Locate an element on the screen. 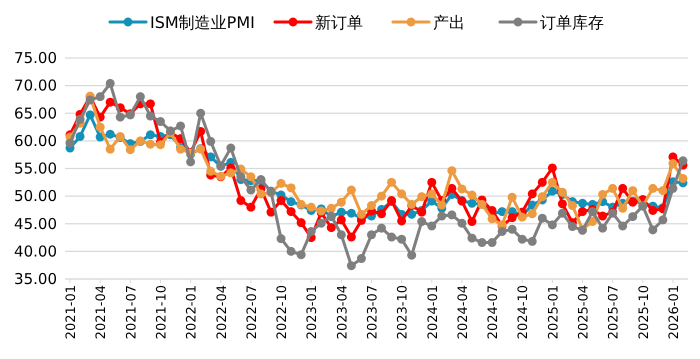  y-tick-label: 50.00 is located at coordinates (35, 196).